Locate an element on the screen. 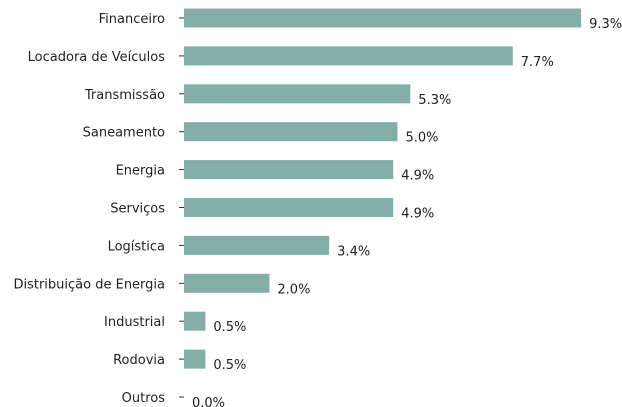 The width and height of the screenshot is (622, 407). category-label-industrial: Industrial is located at coordinates (134, 322).